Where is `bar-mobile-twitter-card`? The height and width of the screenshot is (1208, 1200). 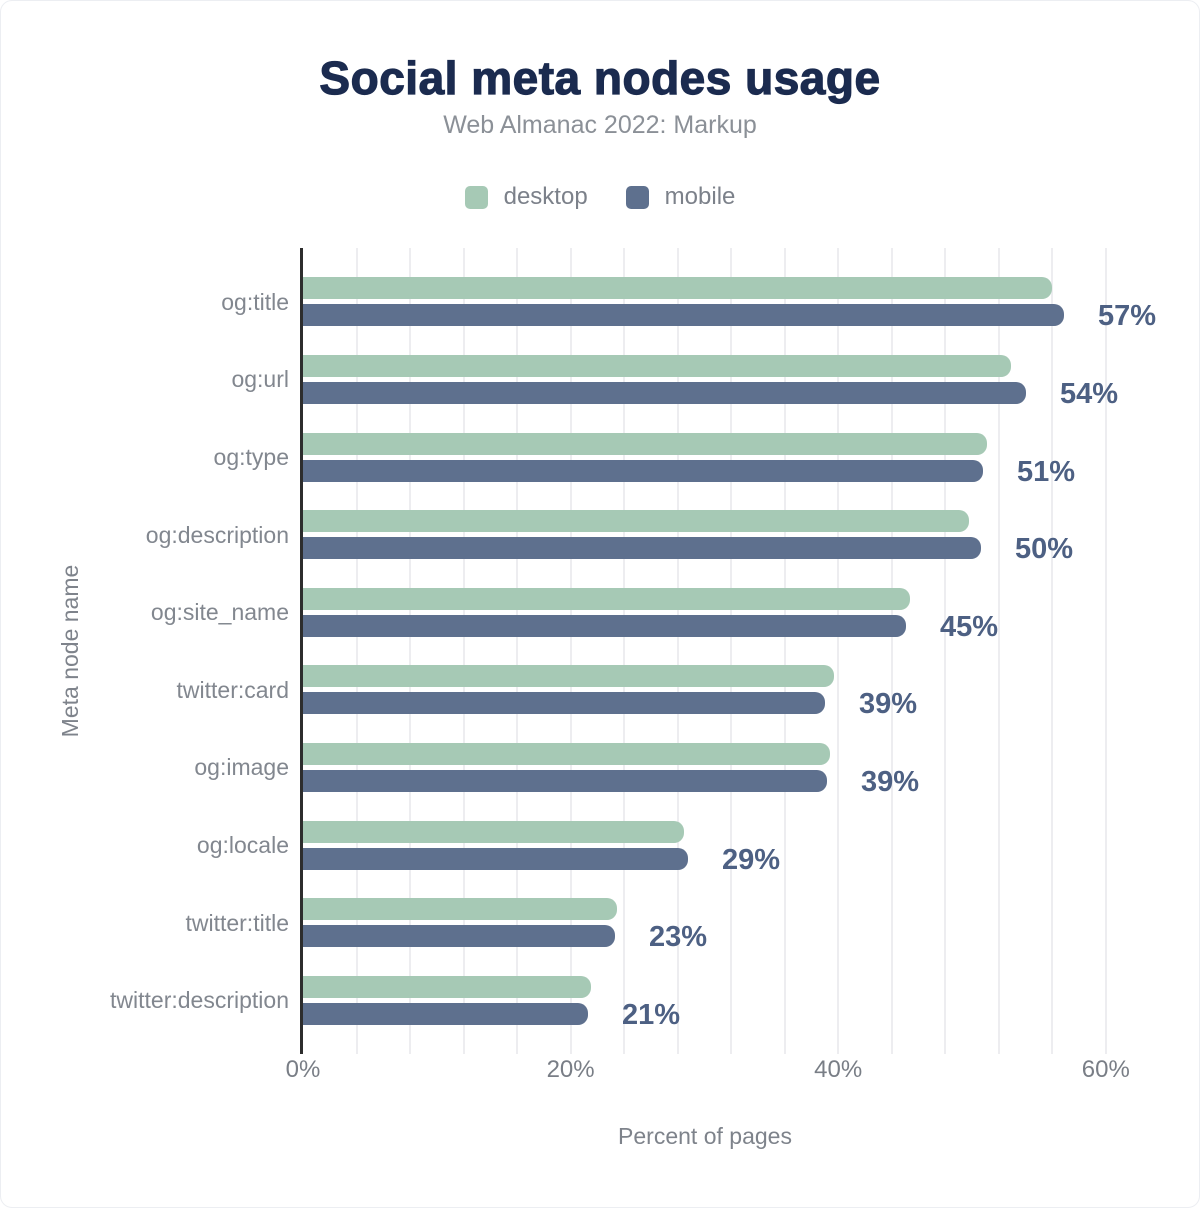
bar-mobile-twitter-card is located at coordinates (564, 703).